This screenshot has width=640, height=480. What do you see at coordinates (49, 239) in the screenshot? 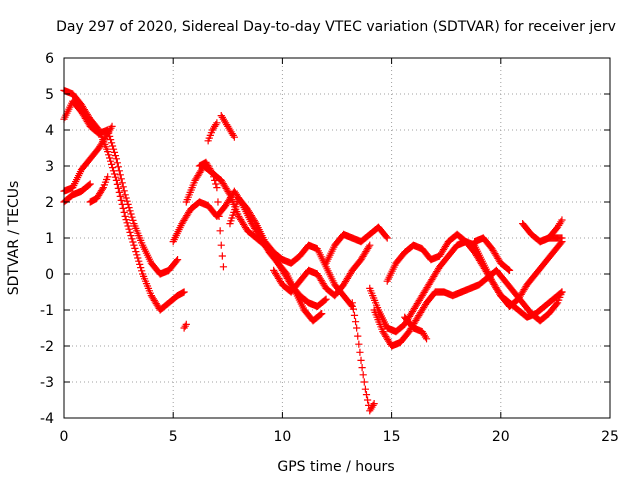
I see `y-tick-label: 1` at bounding box center [49, 239].